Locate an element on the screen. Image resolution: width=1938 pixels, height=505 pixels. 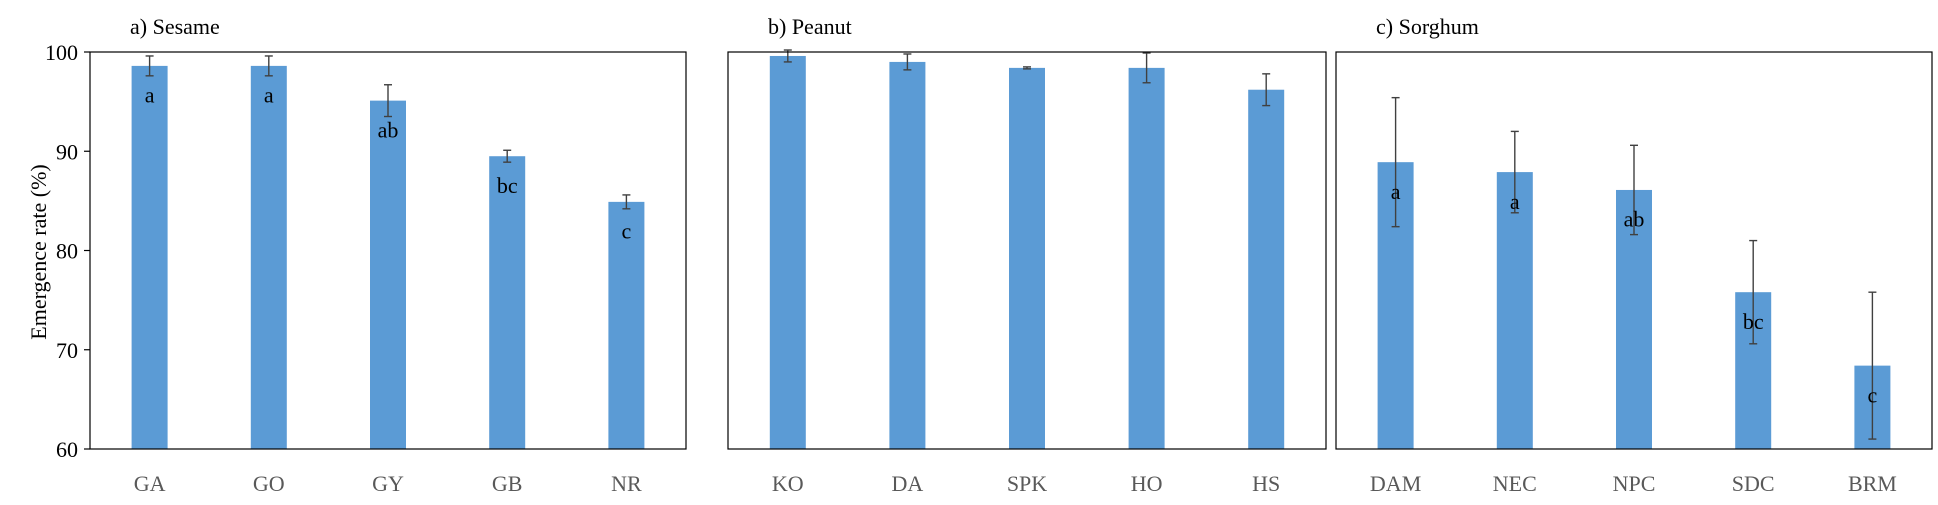
x-tick-label: GA is located at coordinates (150, 483).